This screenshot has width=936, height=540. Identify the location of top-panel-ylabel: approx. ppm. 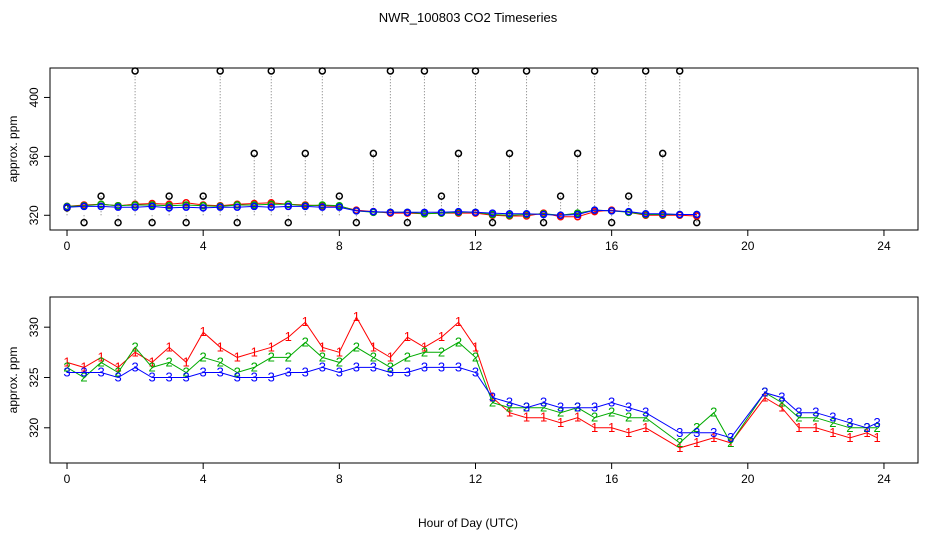
(13, 149).